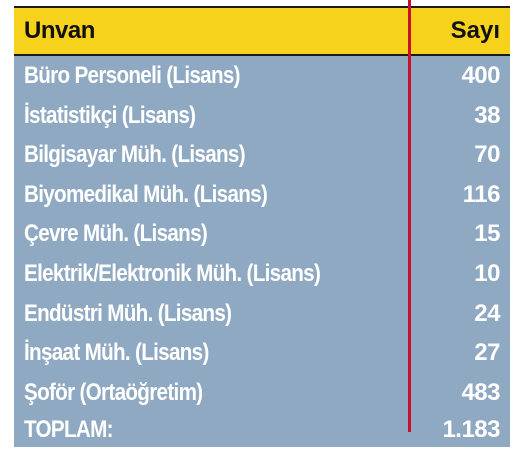 This screenshot has width=518, height=454. Describe the element at coordinates (146, 194) in the screenshot. I see `row-title: Biyomedikal Müh. (Lisans)` at that location.